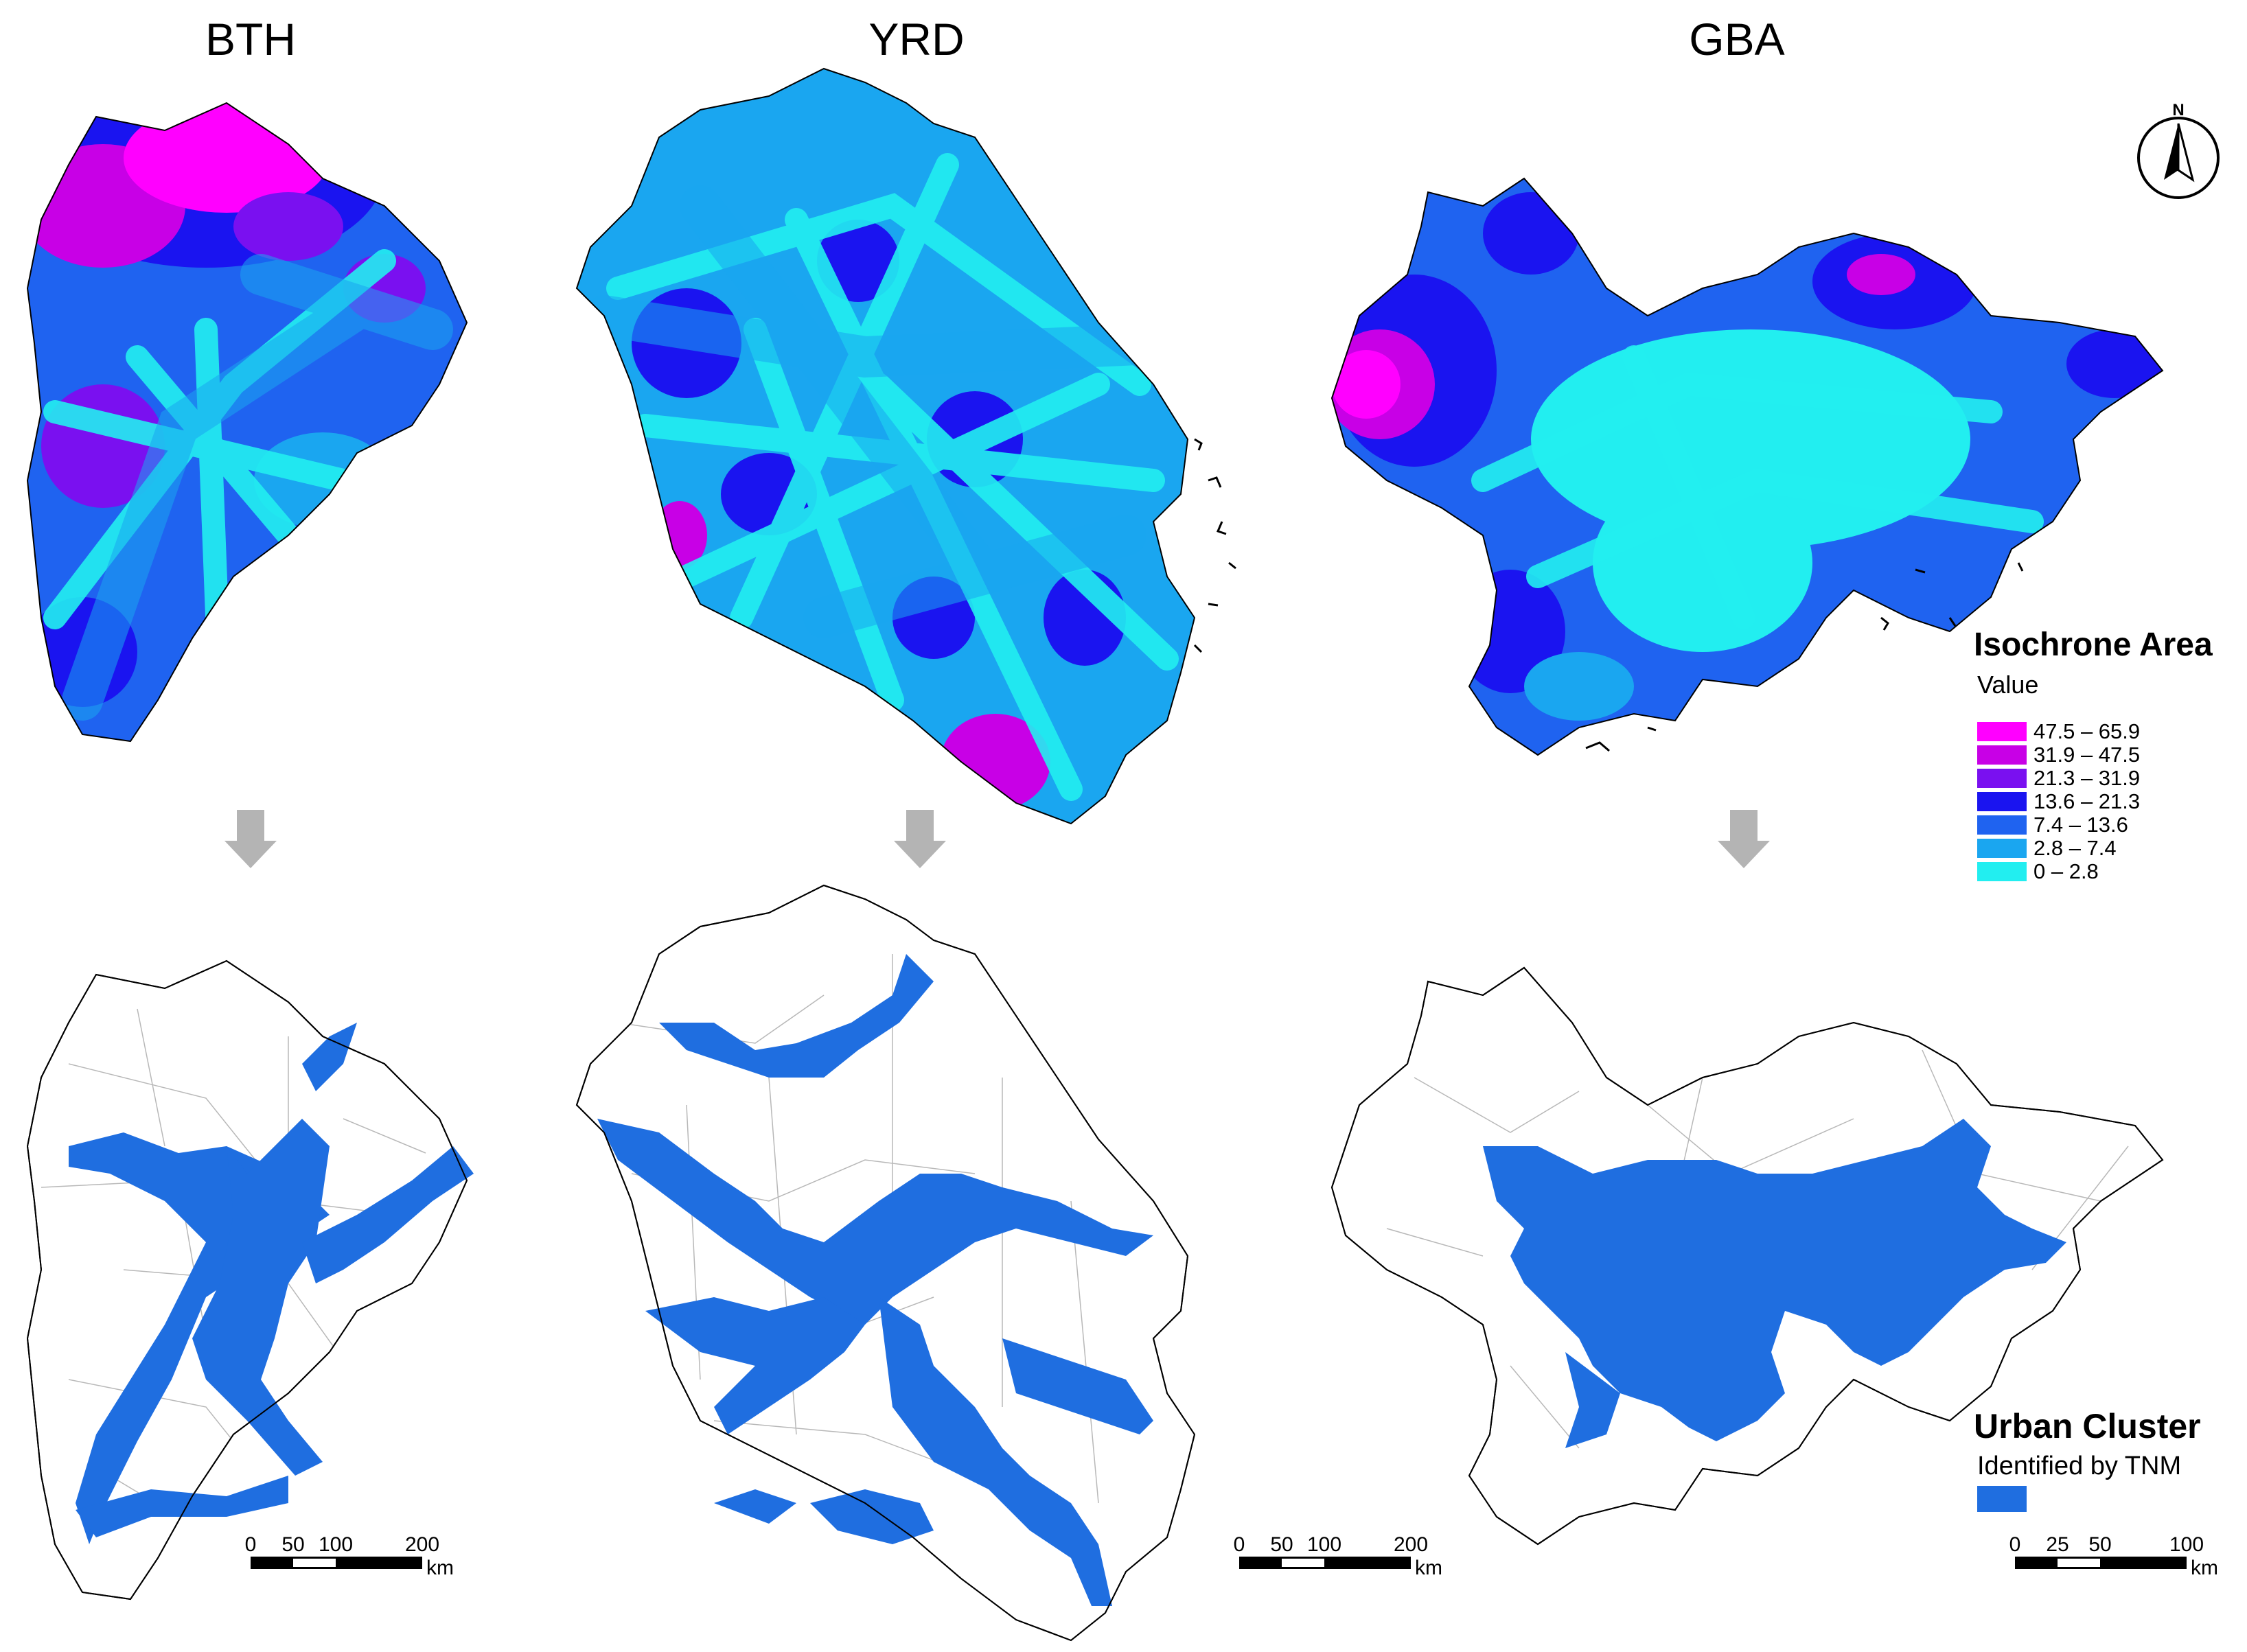 The width and height of the screenshot is (2247, 1652). Describe the element at coordinates (906, 446) in the screenshot. I see `isochrone-map-yrd` at that location.